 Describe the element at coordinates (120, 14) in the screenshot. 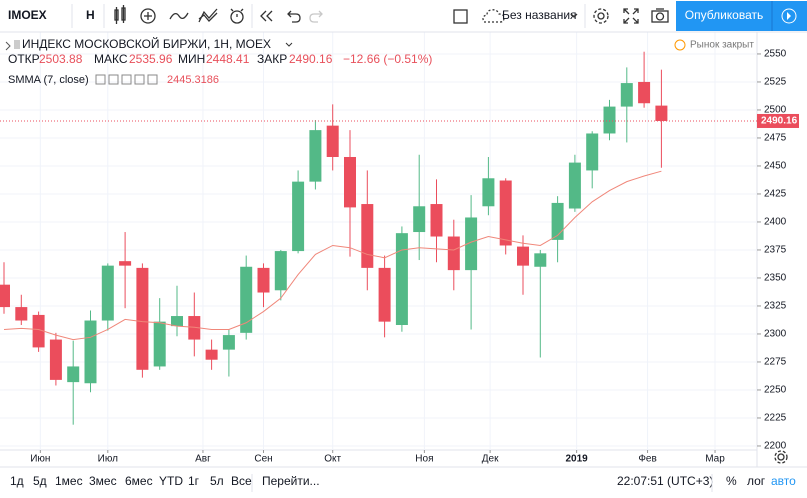

I see `candle-icon` at that location.